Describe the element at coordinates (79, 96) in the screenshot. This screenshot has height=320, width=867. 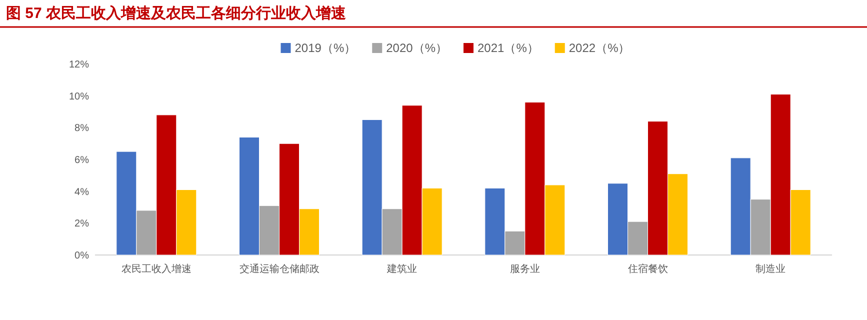
I see `y-tick-label: 10%` at that location.